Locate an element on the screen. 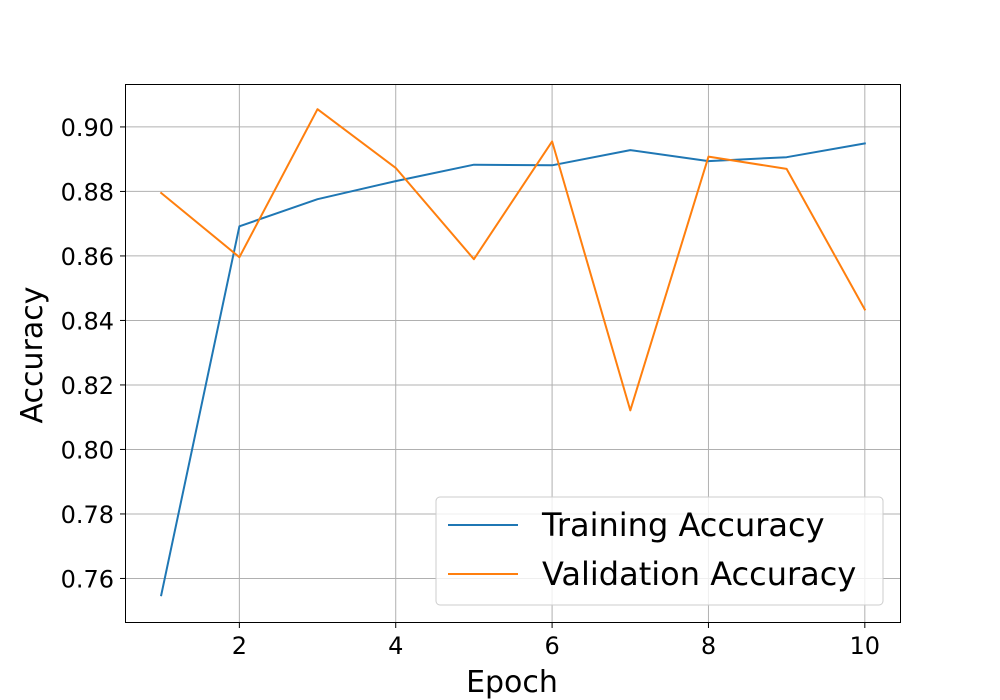 This screenshot has width=1000, height=700. x-tick-label: 6 is located at coordinates (551, 646).